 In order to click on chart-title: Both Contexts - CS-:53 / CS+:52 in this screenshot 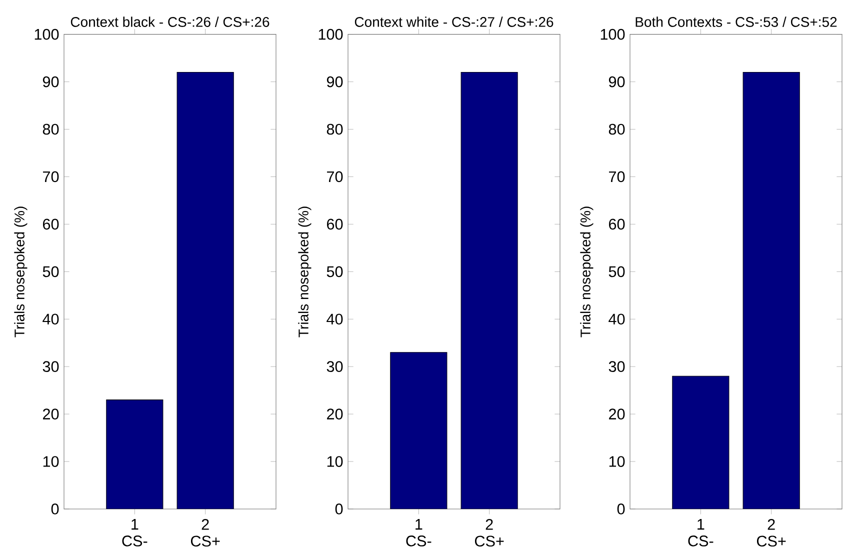, I will do `click(736, 21)`.